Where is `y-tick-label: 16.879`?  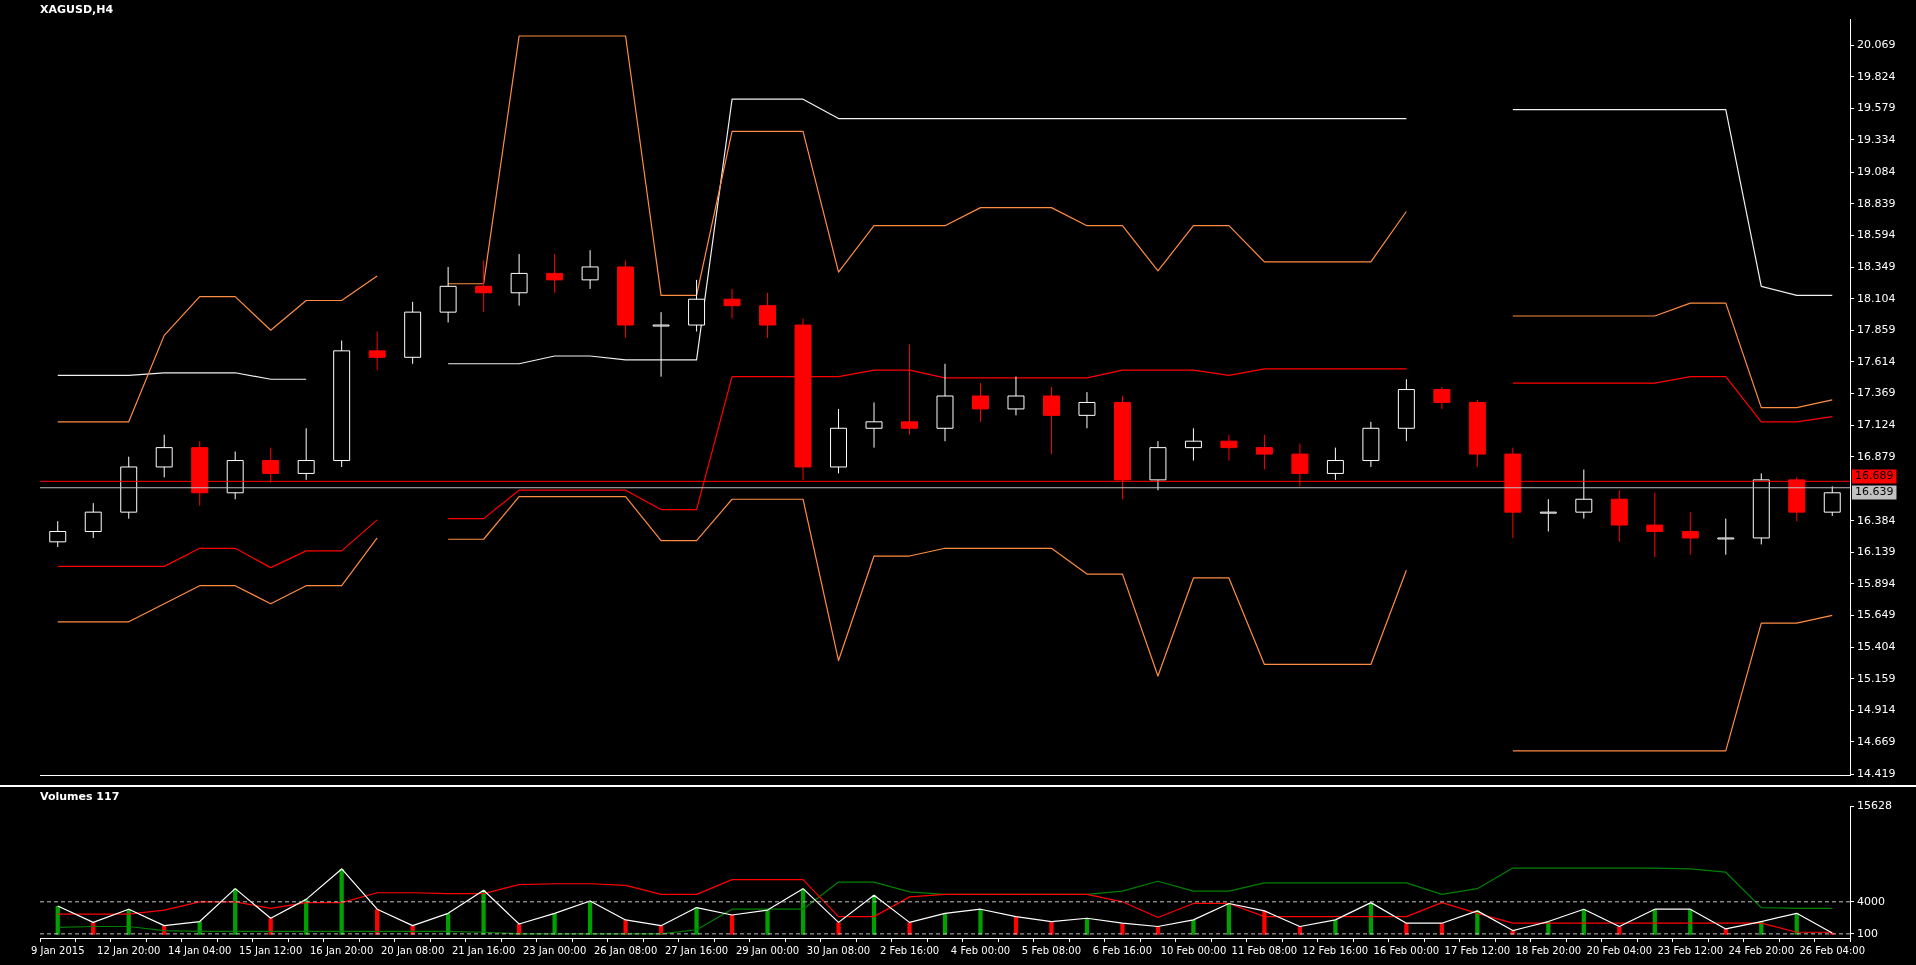 y-tick-label: 16.879 is located at coordinates (1876, 456).